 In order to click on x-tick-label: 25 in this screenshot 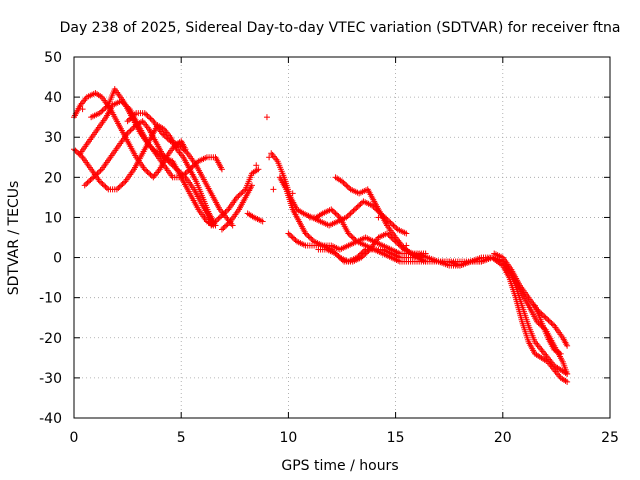, I will do `click(610, 438)`.